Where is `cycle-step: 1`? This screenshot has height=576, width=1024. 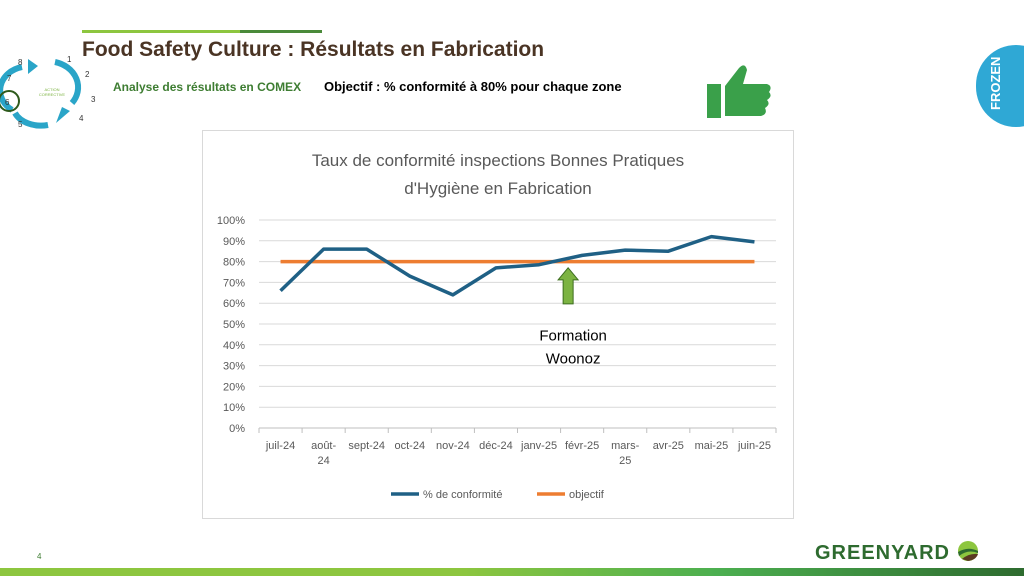
cycle-step: 1 is located at coordinates (69, 59).